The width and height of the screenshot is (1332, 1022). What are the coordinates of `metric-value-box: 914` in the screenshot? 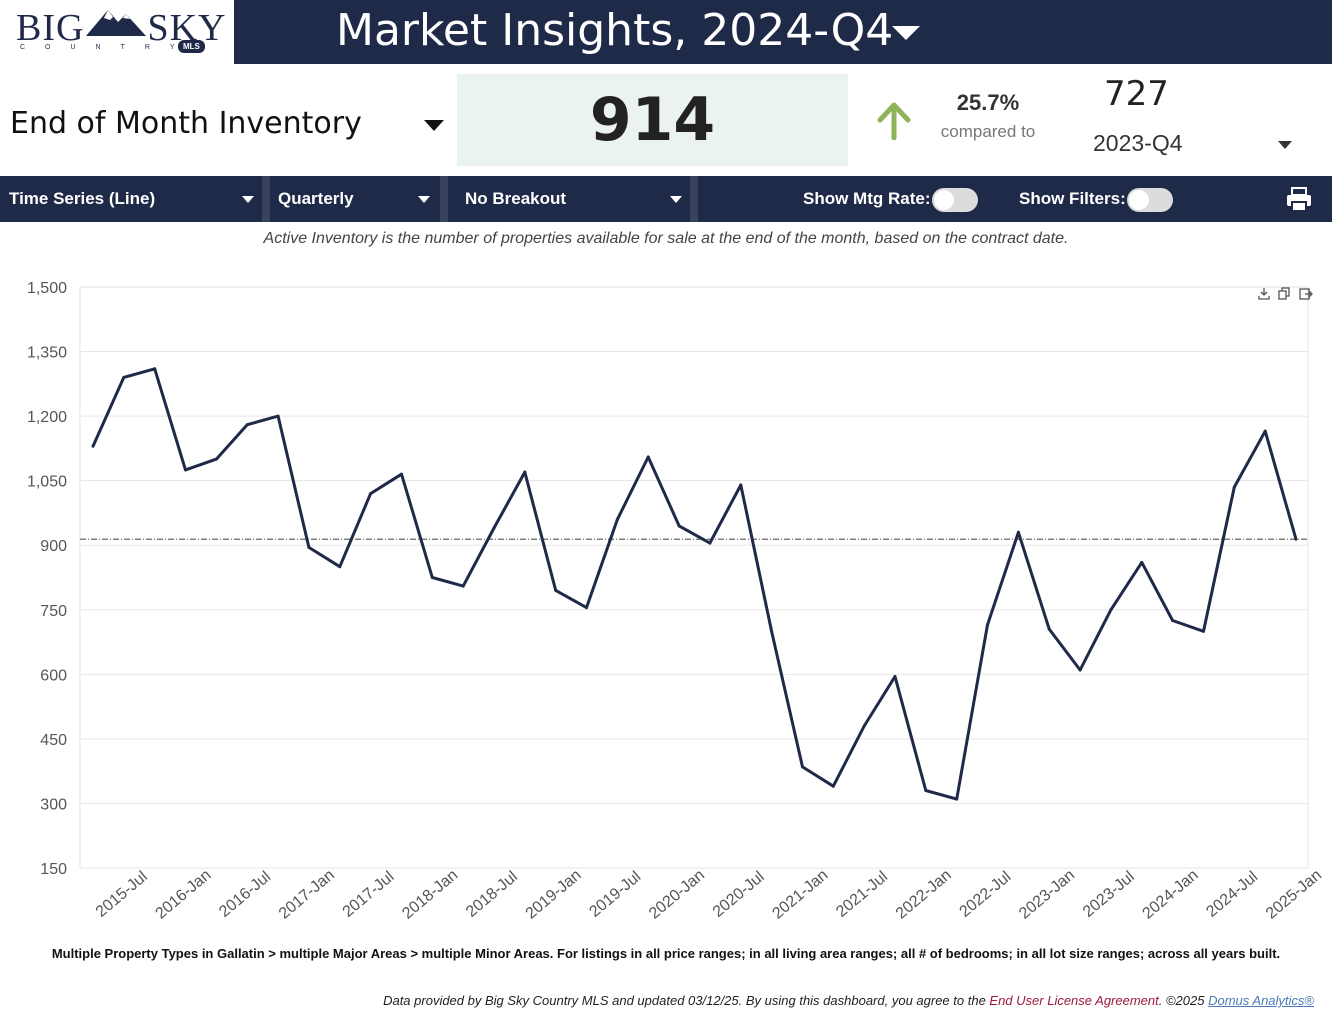 It's located at (652, 120).